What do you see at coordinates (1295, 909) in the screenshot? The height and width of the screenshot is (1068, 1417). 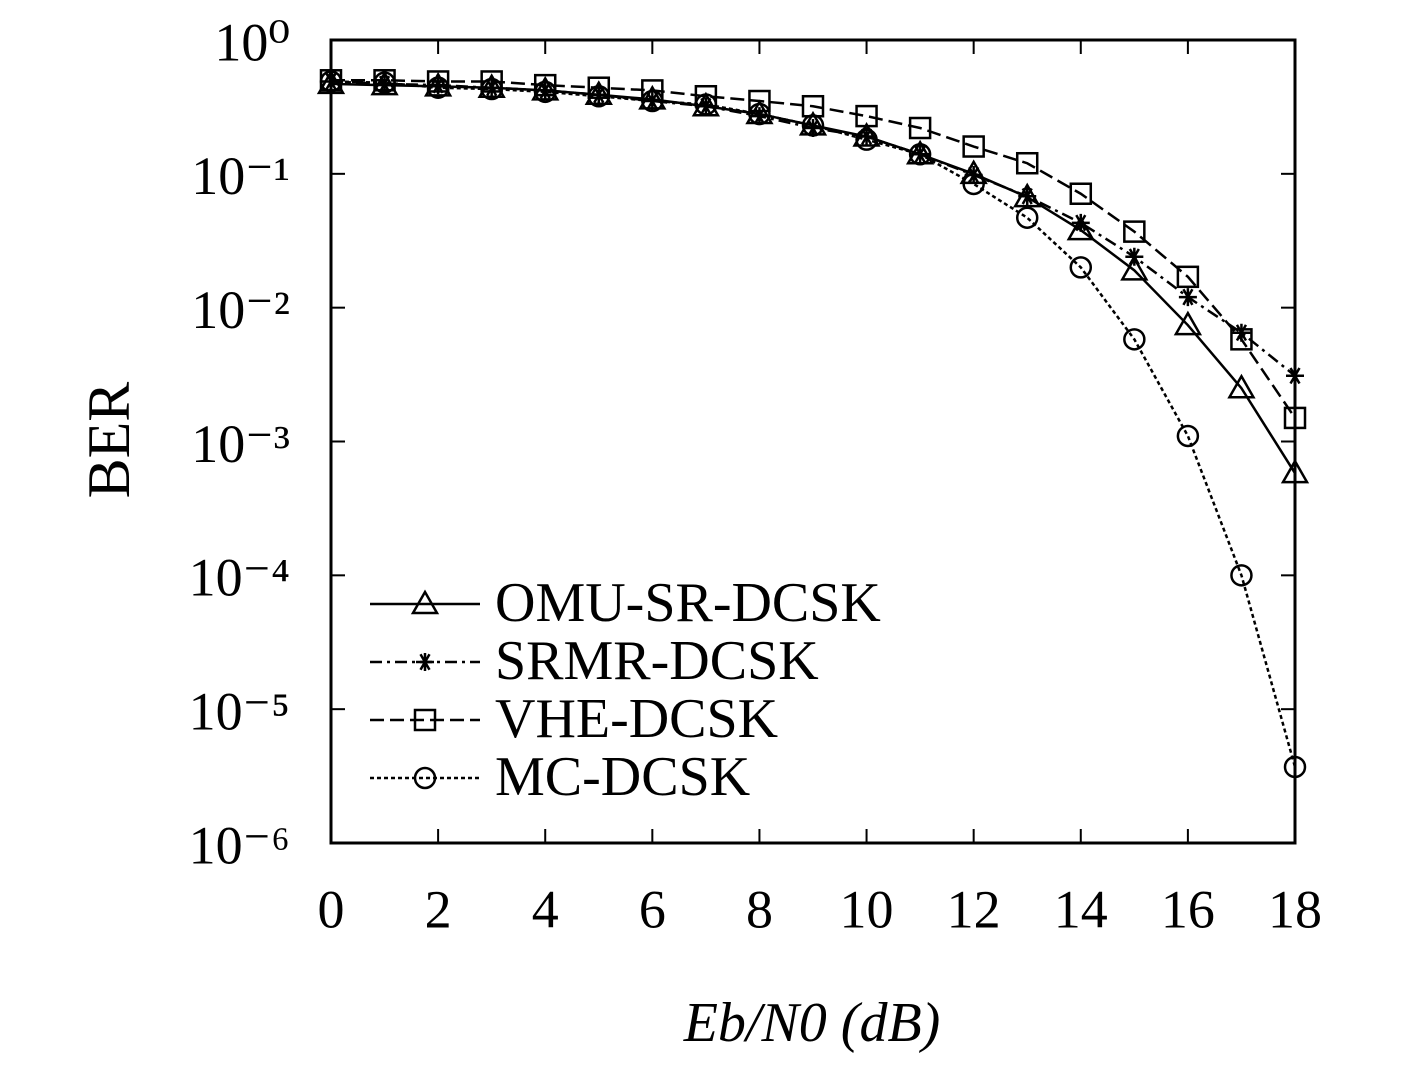 I see `x-tick-label: 18` at bounding box center [1295, 909].